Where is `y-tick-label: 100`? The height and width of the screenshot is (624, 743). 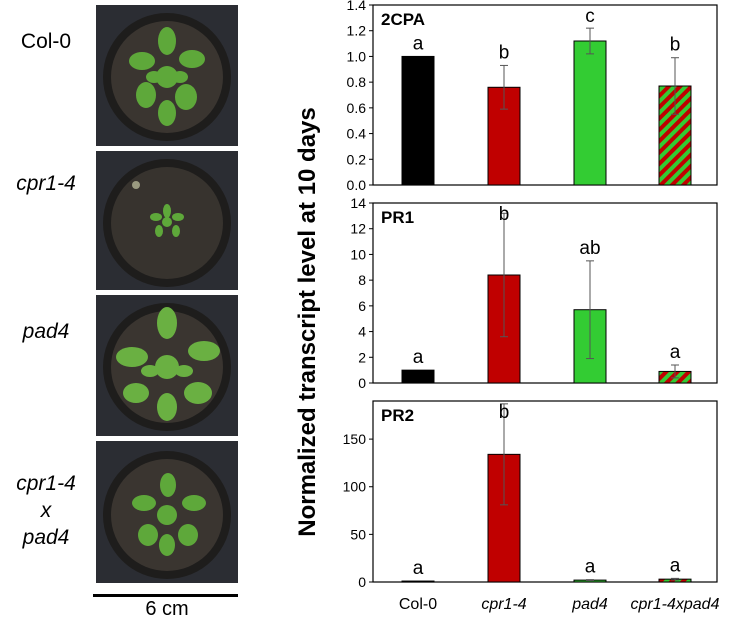 y-tick-label: 100 is located at coordinates (355, 487).